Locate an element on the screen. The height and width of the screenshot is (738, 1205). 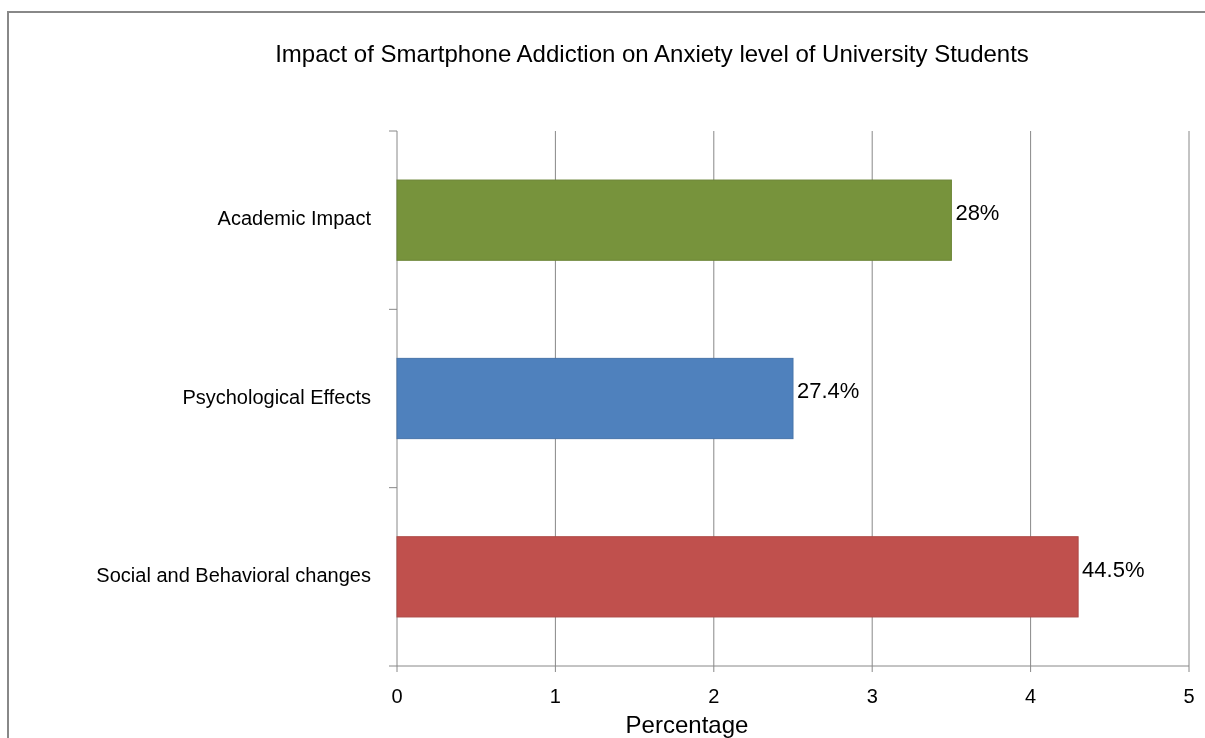
chart-title: Impact of Smartphone Addiction on Anxiety level of University Students is located at coordinates (652, 54).